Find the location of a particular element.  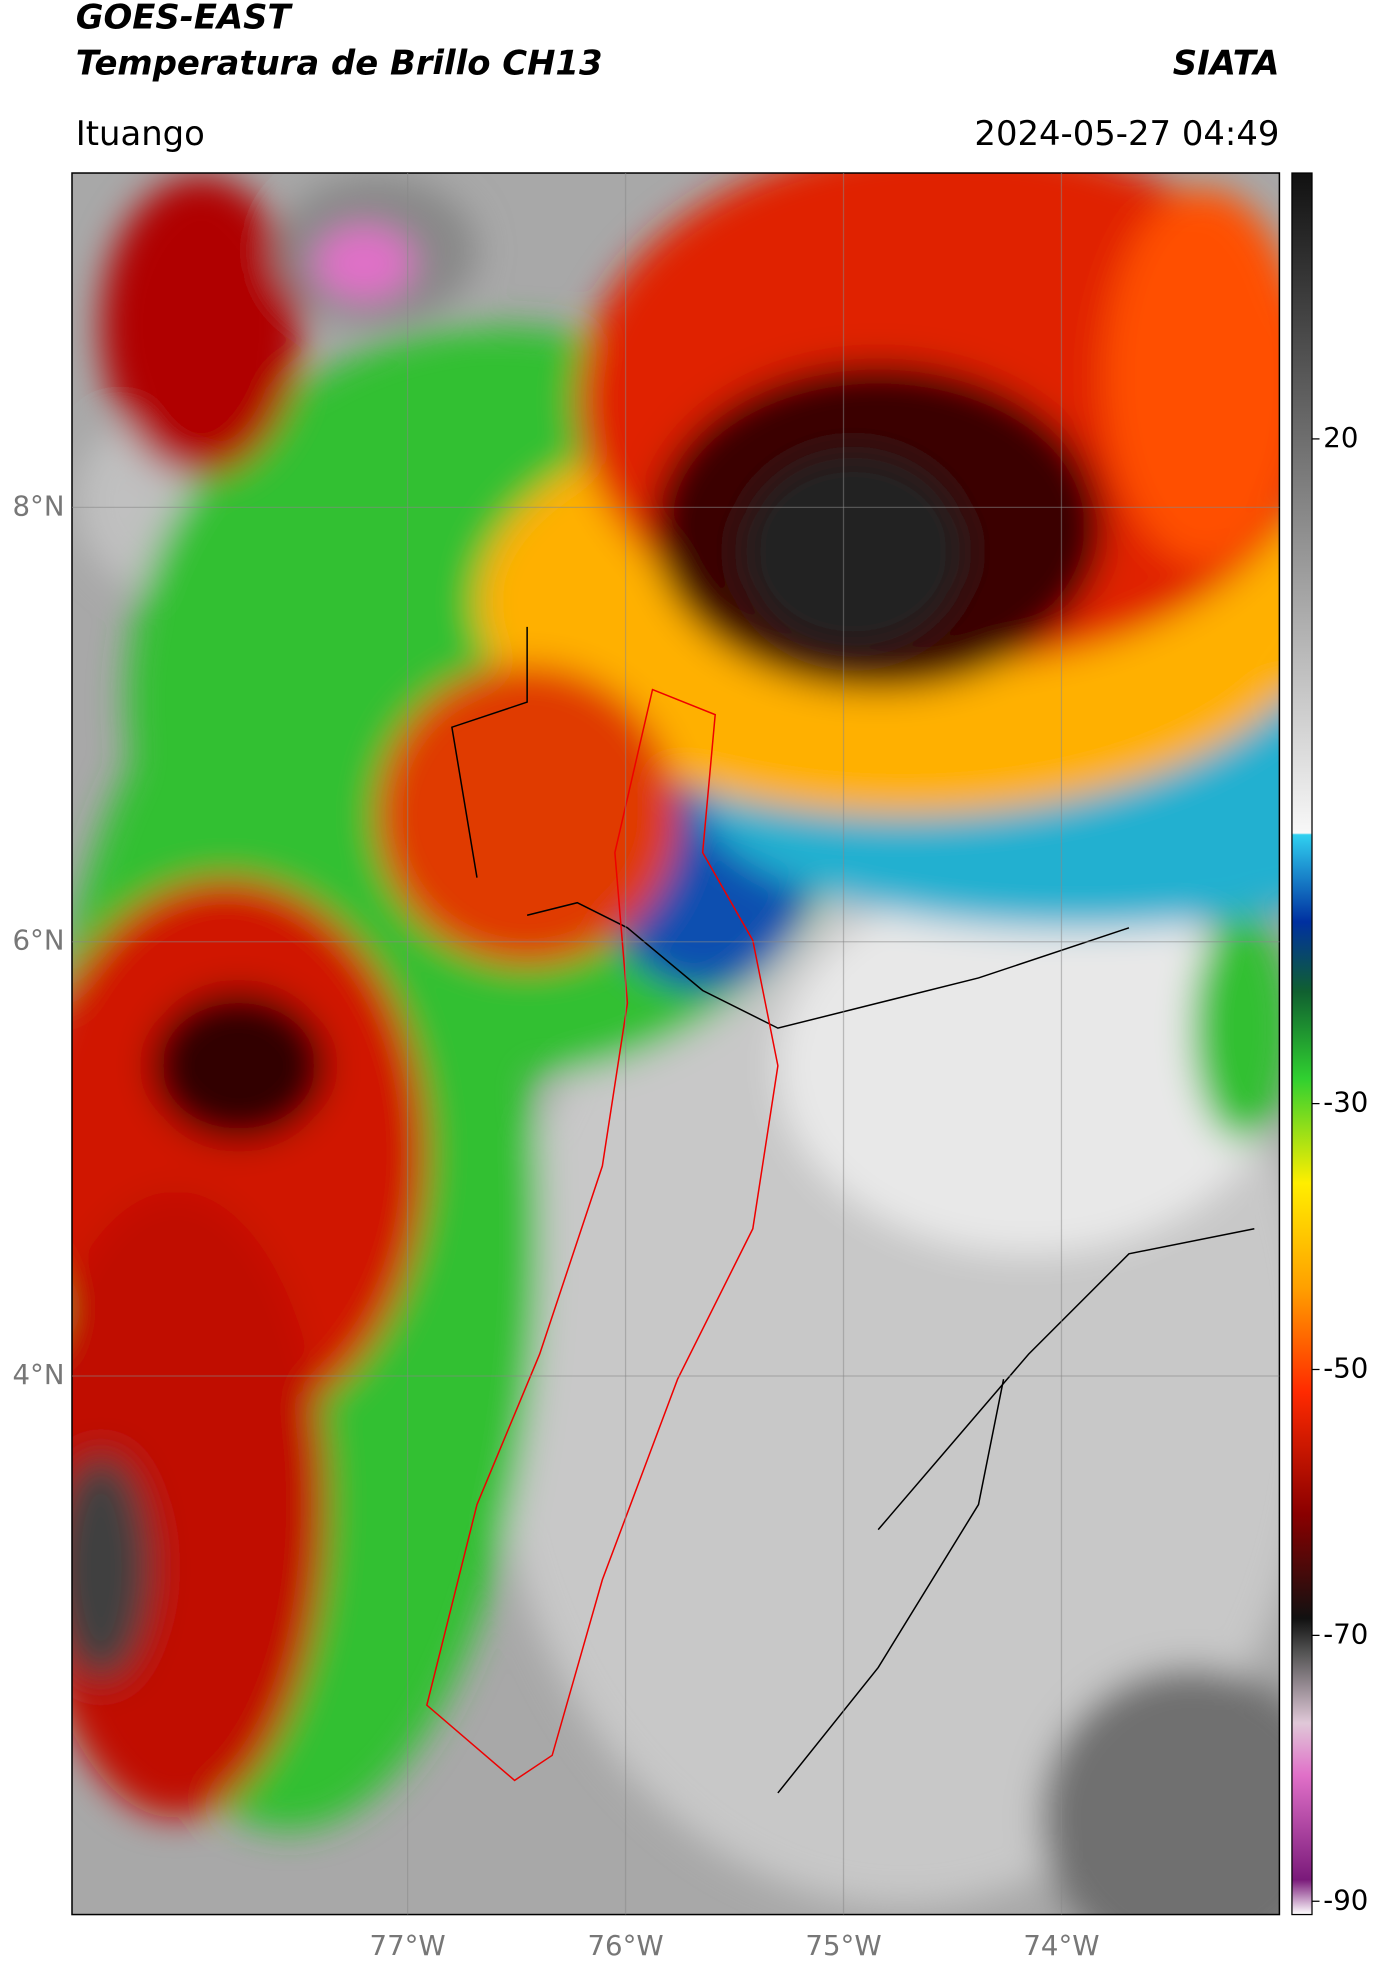

location: Ituango is located at coordinates (140, 133).